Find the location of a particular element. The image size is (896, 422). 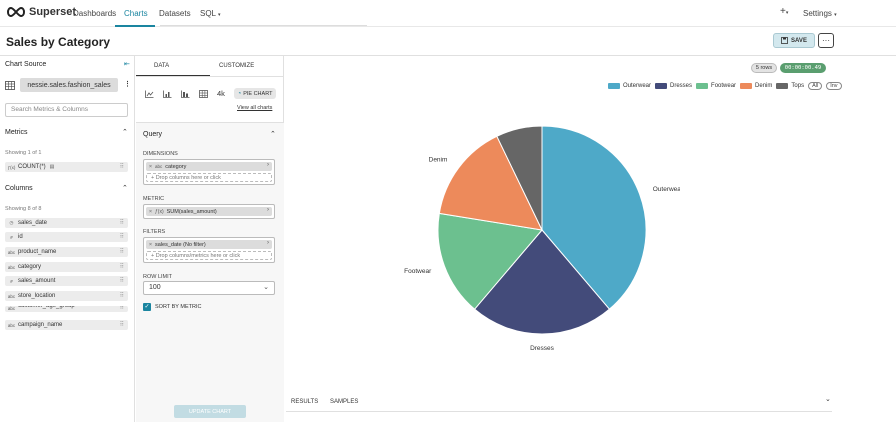

nav-sql: SQL ▾ is located at coordinates (210, 13).